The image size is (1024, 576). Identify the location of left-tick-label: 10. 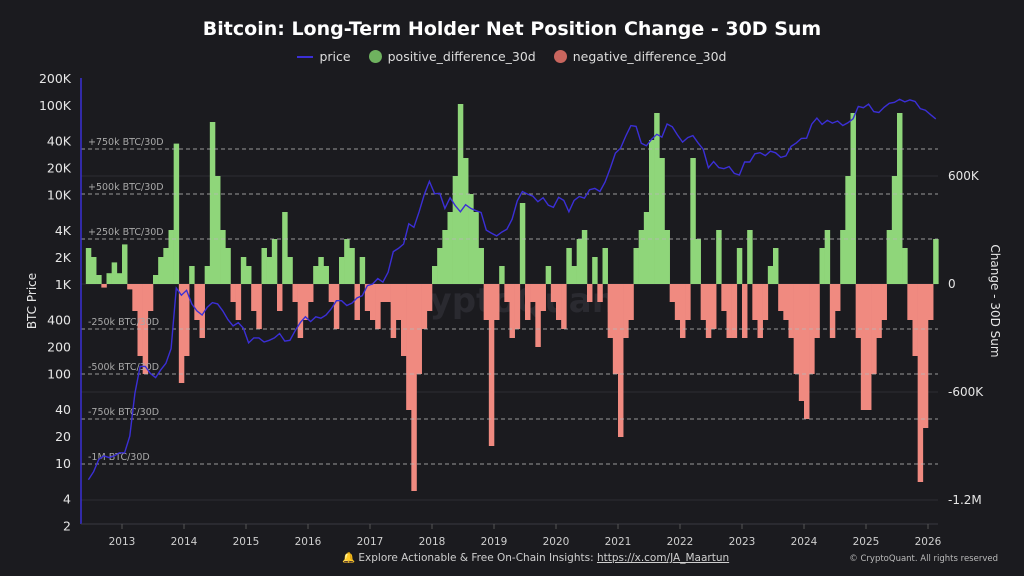
(63, 463).